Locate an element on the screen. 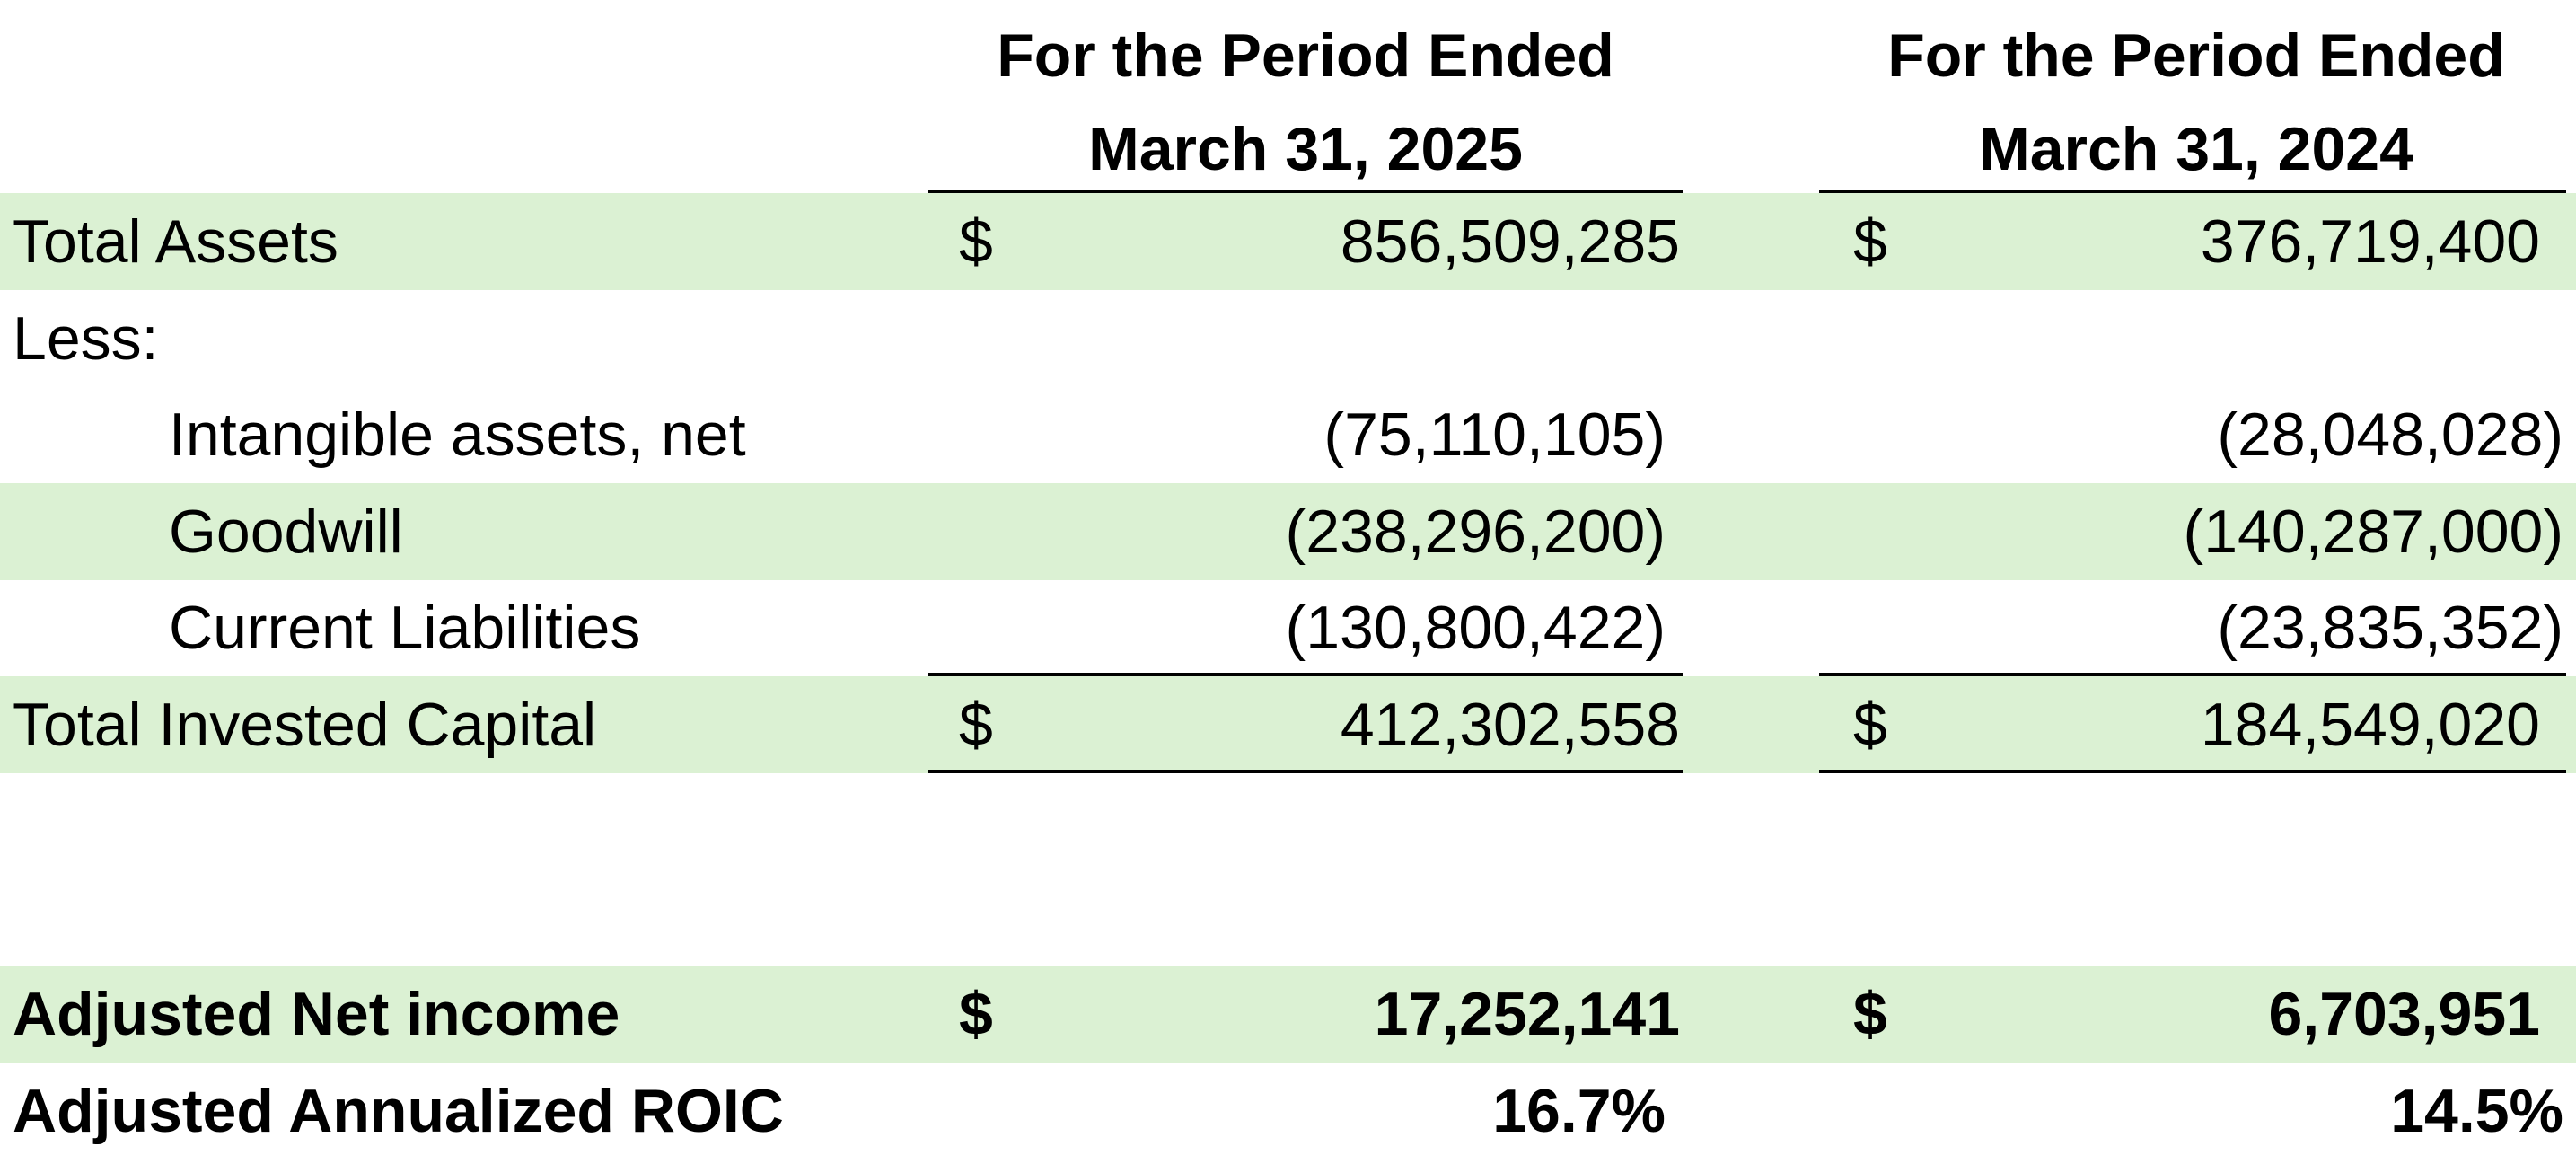 The width and height of the screenshot is (2576, 1164). row-band-total-invested-capital is located at coordinates (1288, 724).